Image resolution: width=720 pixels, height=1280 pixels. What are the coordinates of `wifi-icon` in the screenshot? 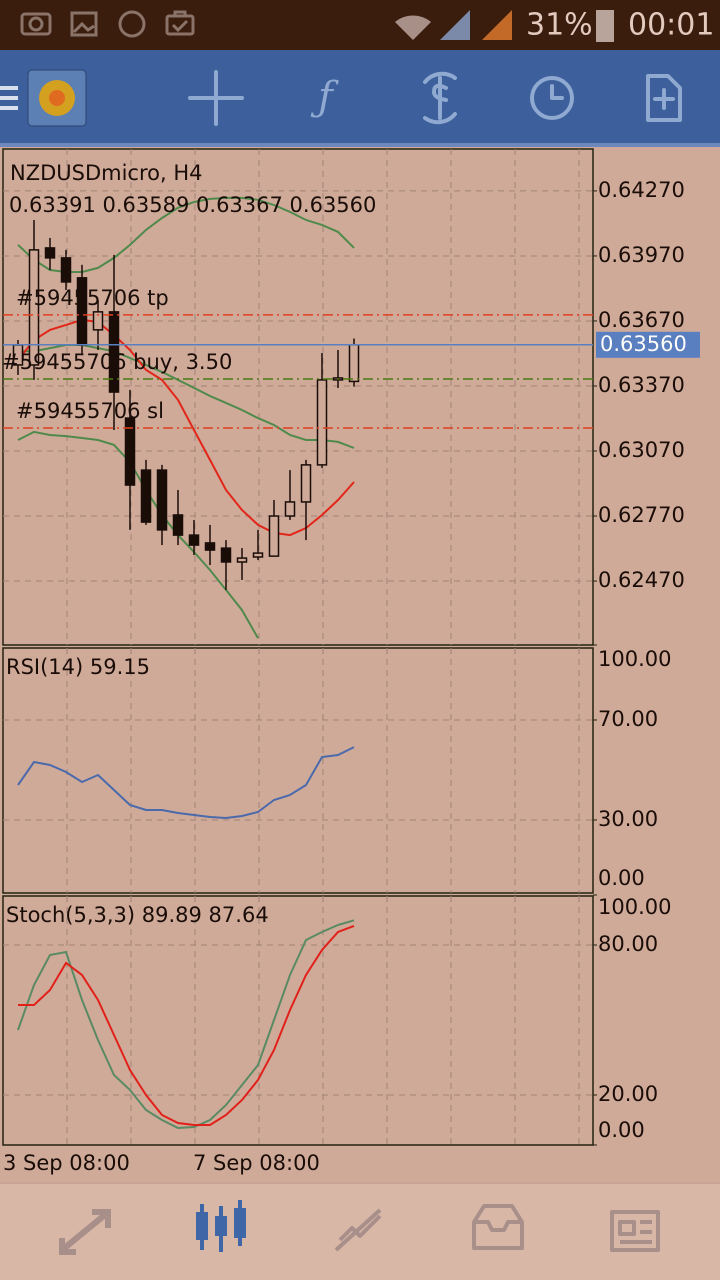 It's located at (413, 27).